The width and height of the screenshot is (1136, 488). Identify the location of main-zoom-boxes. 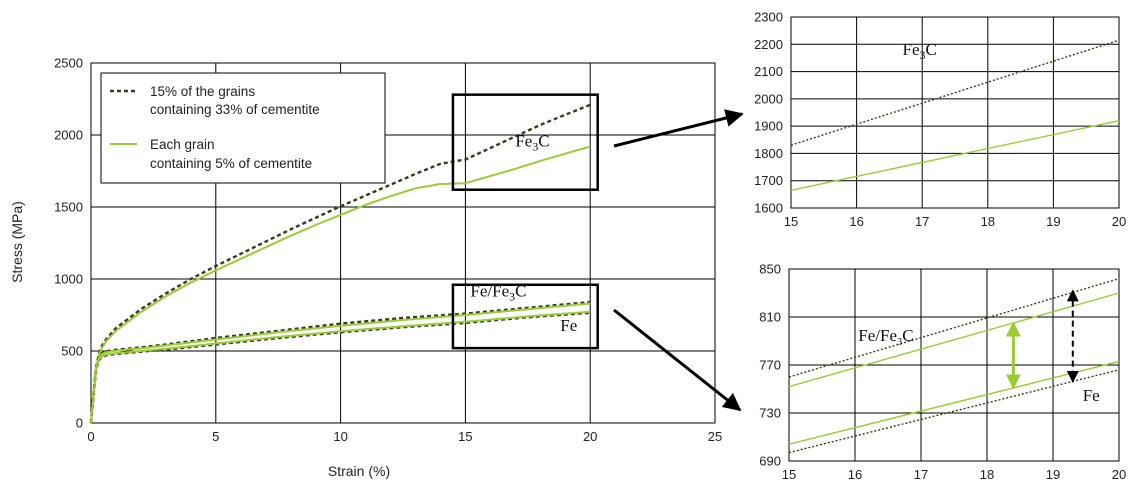
(525, 221).